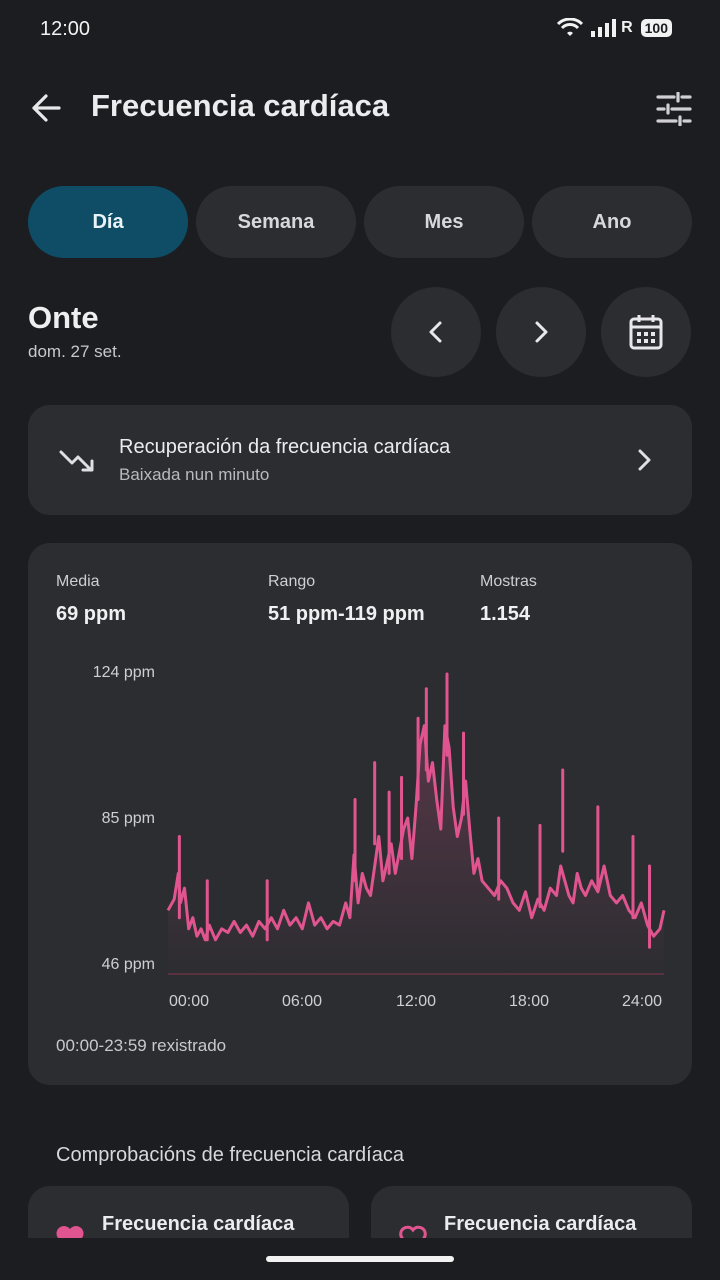  I want to click on stat-value-mostras: 1.154, so click(505, 614).